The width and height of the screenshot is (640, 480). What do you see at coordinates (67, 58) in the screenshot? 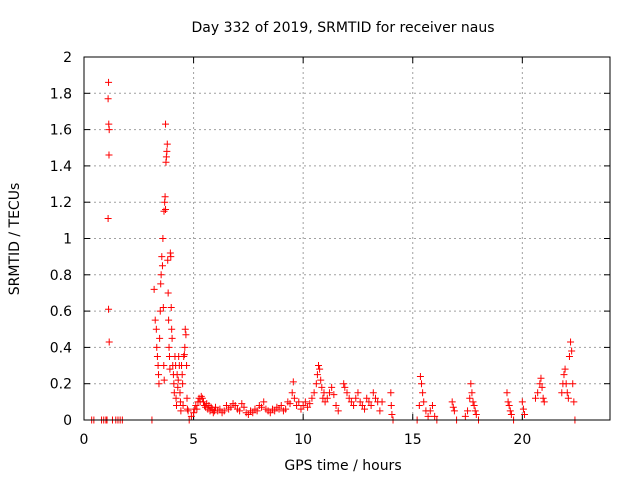
I see `y-tick-label: 2` at bounding box center [67, 58].